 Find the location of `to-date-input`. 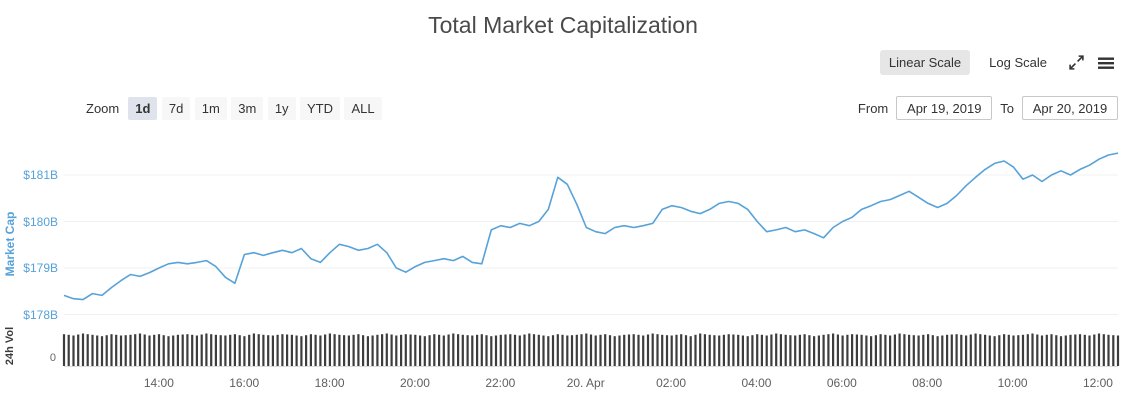

to-date-input is located at coordinates (1070, 108).